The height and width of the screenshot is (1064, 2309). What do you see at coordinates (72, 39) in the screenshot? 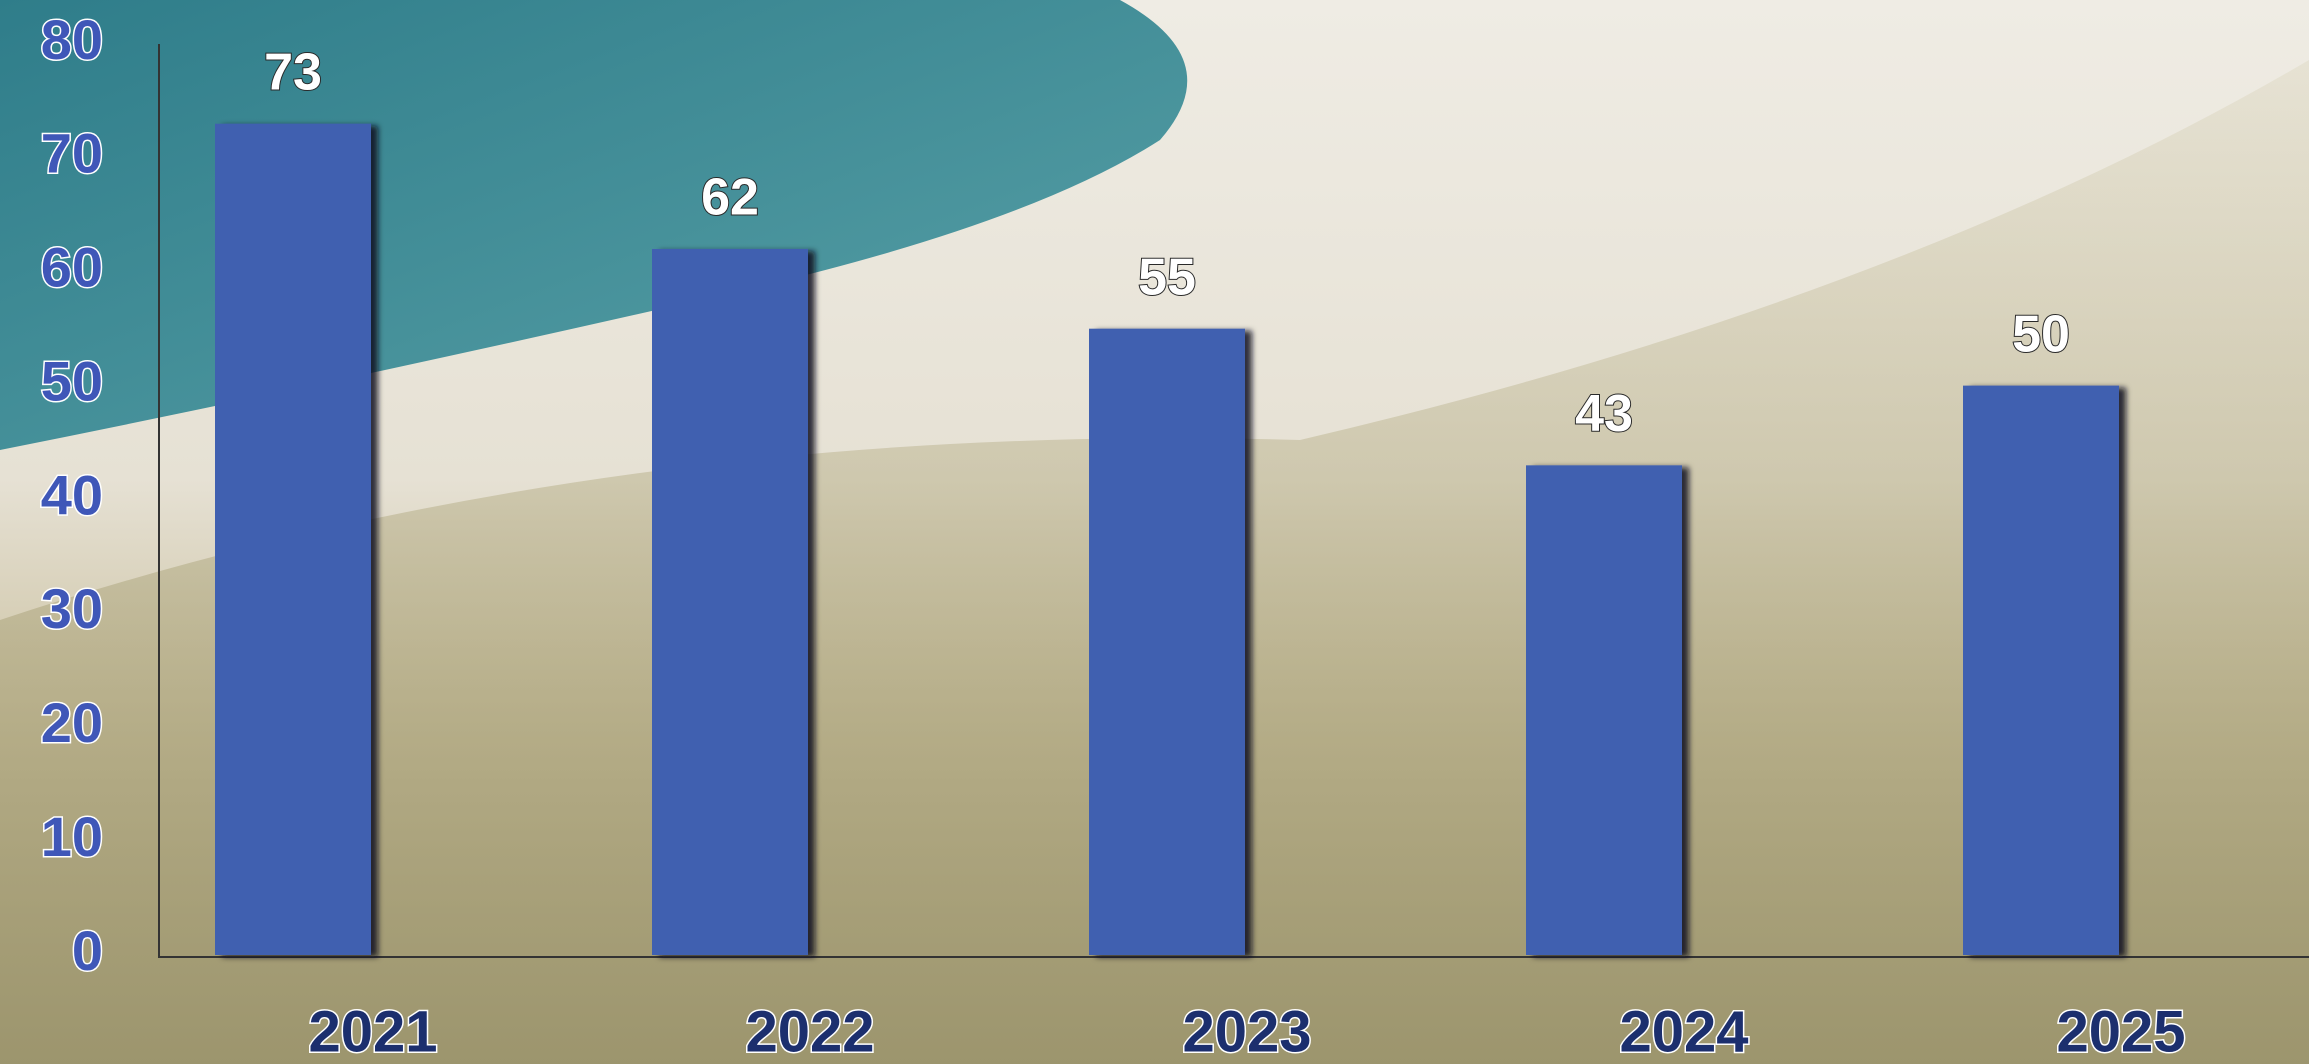
I see `y-tick-label: 80` at bounding box center [72, 39].